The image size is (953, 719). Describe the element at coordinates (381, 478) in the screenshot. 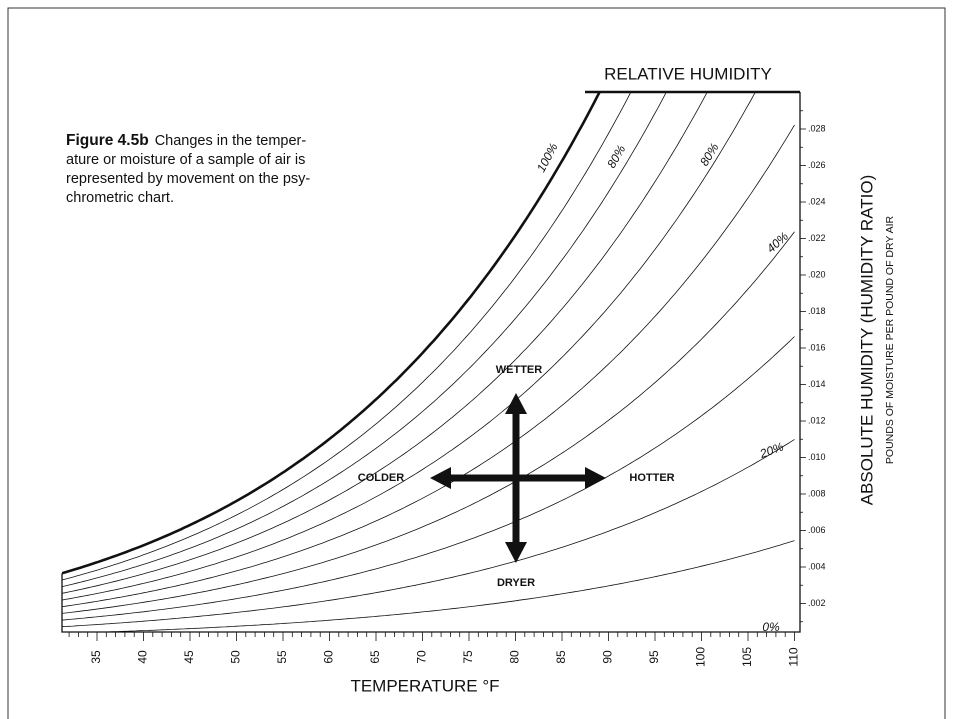

I see `direction-label: COLDER` at that location.